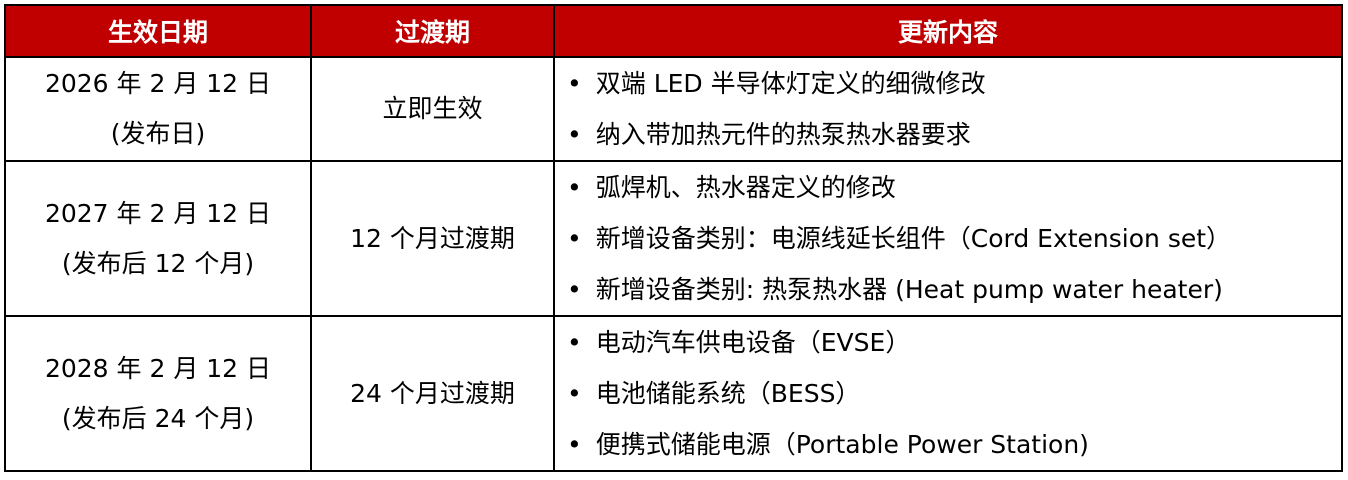 This screenshot has width=1348, height=480. I want to click on list-item: 便携式储能电源（Portable Power Station), so click(954, 444).